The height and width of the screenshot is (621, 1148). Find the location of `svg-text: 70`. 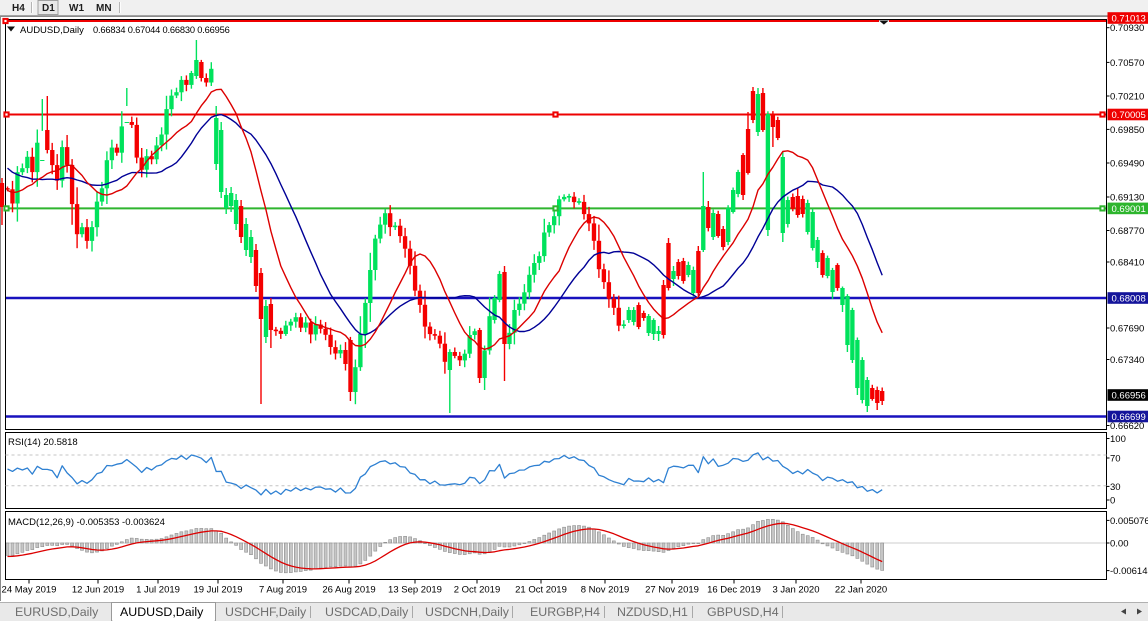

svg-text: 70 is located at coordinates (1115, 458).